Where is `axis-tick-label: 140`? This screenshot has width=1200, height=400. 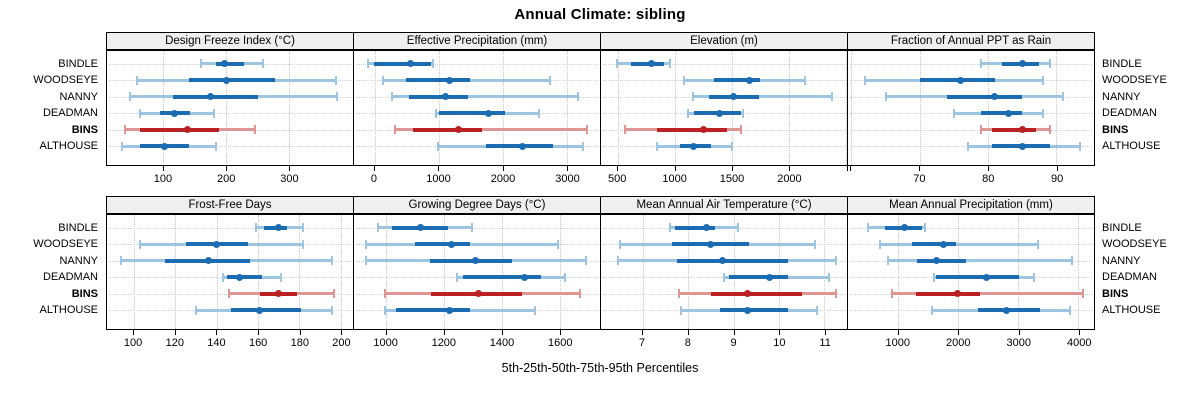
axis-tick-label: 140 is located at coordinates (216, 343).